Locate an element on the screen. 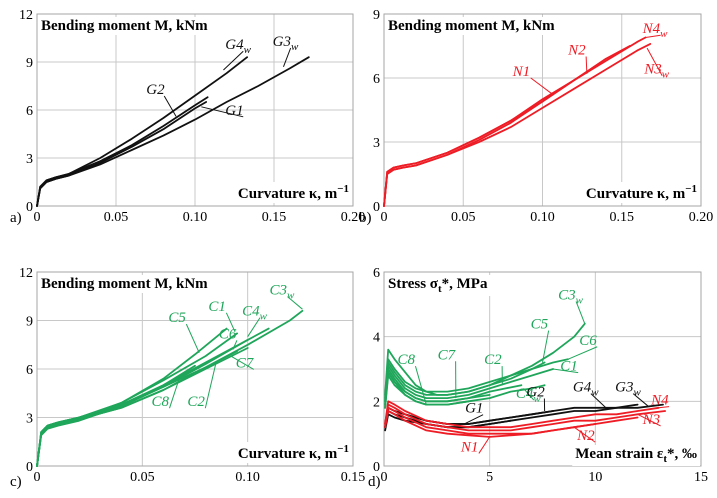 The width and height of the screenshot is (717, 498). x-tick-label: 15 is located at coordinates (701, 477).